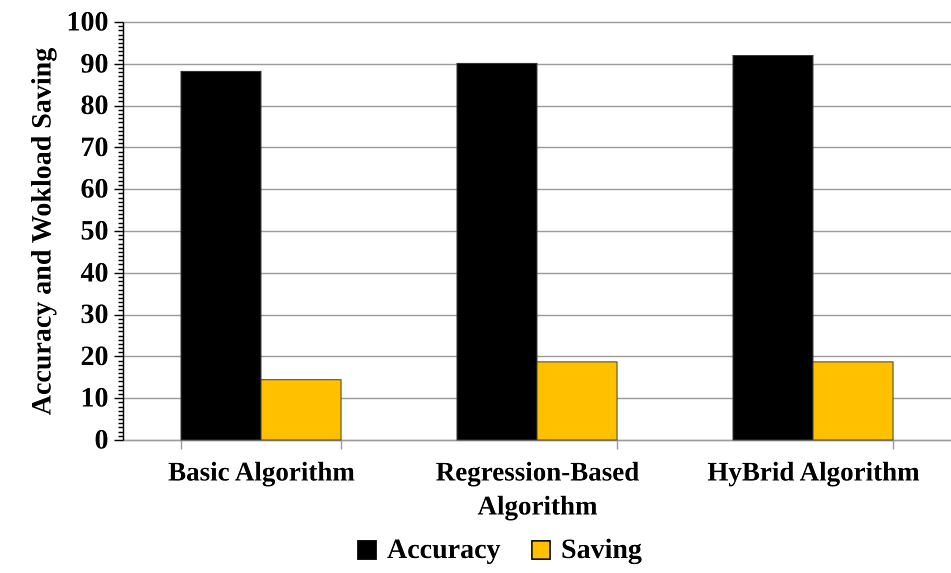  I want to click on y-tick-label: 20, so click(94, 356).